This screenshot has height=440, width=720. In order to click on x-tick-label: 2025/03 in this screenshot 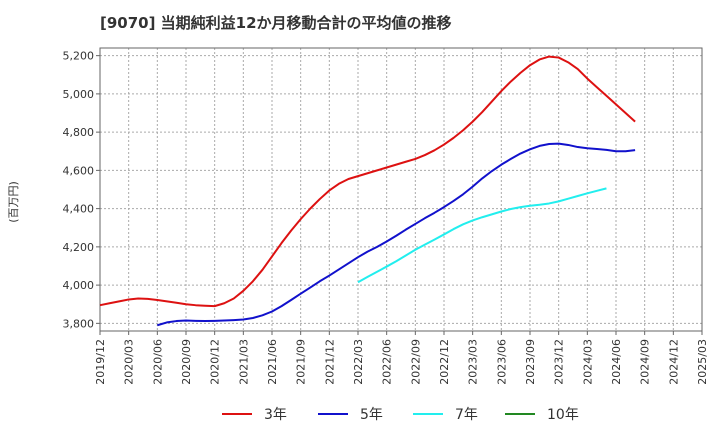, I will do `click(702, 362)`.